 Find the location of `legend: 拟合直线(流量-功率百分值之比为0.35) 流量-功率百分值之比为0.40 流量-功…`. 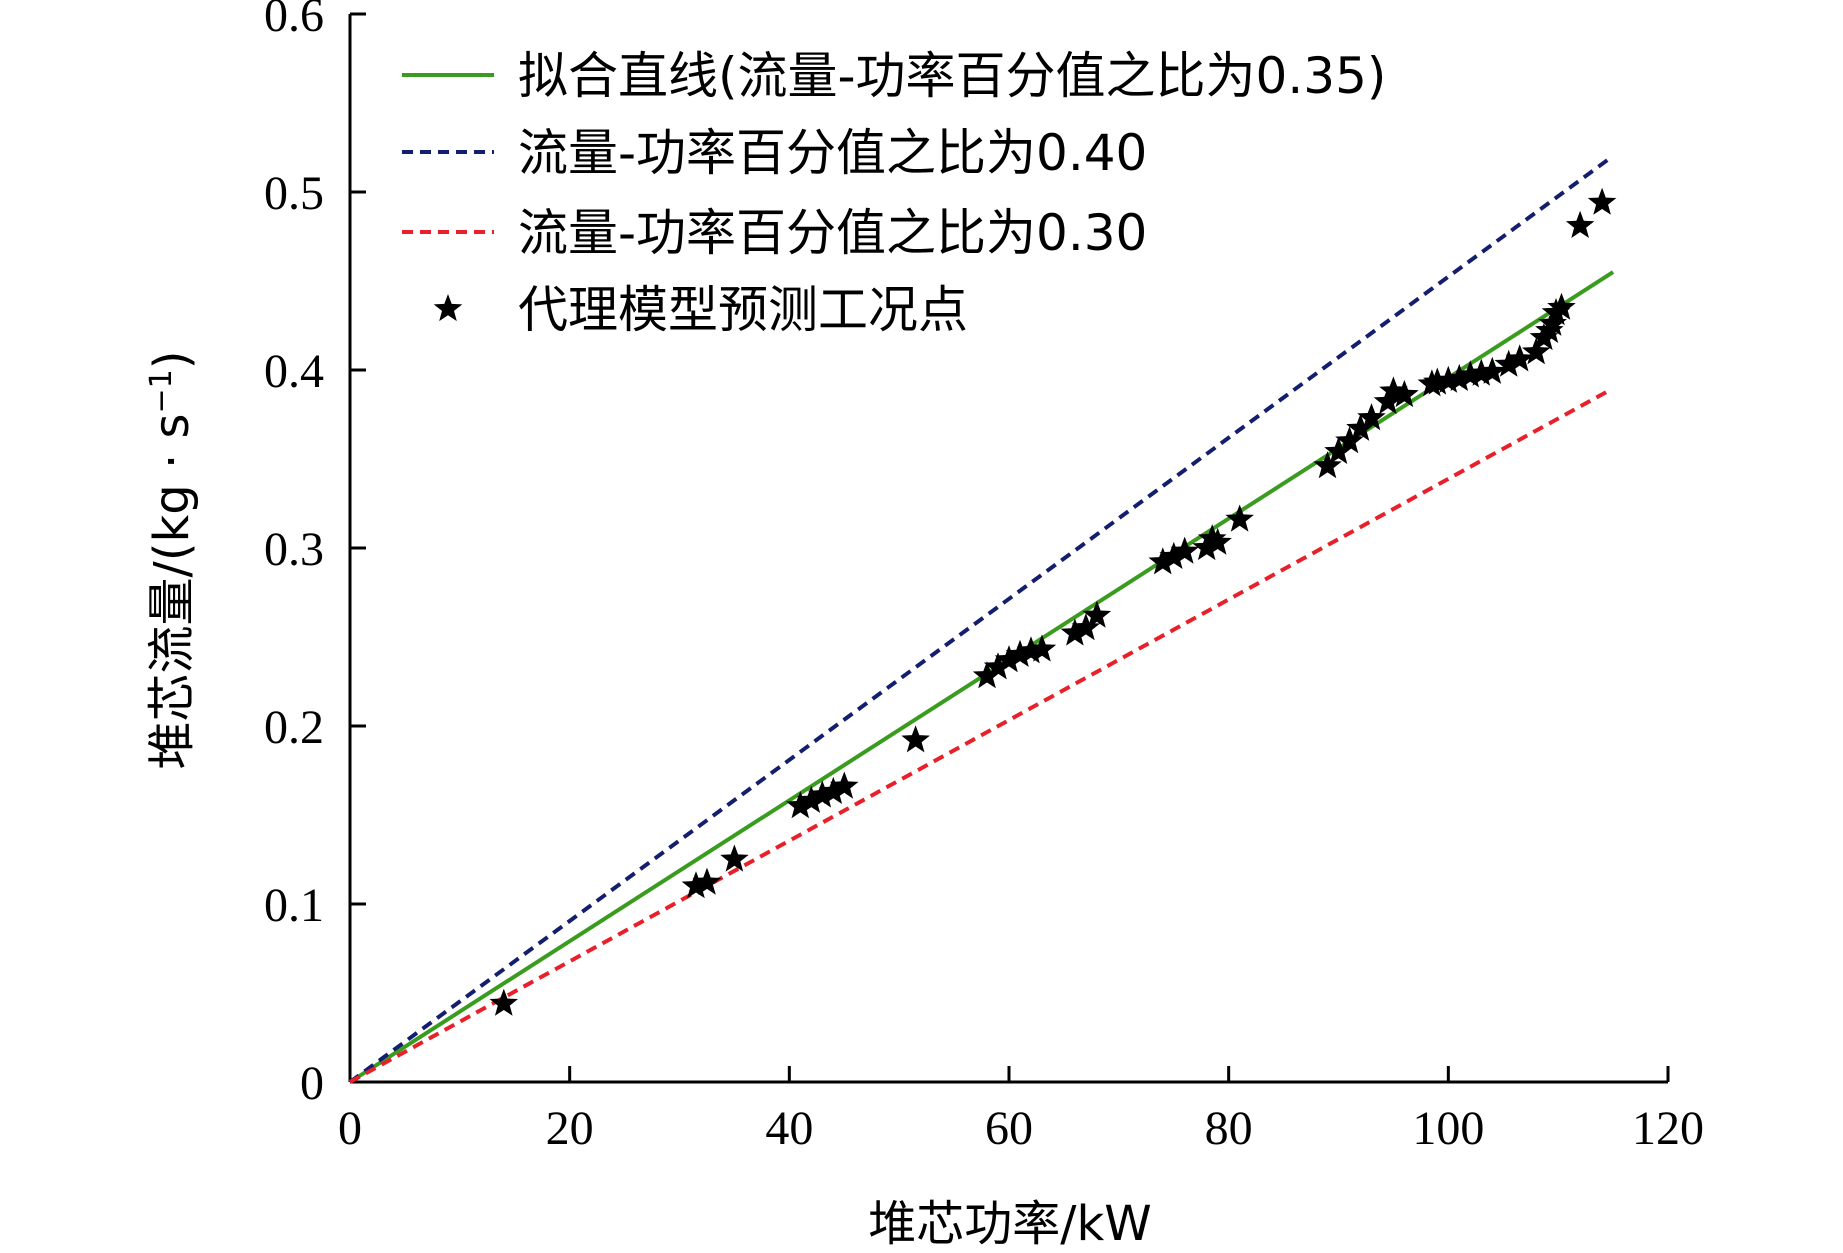

legend: 拟合直线(流量-功率百分值之比为0.35) 流量-功率百分值之比为0.40 流量-功… is located at coordinates (894, 193).